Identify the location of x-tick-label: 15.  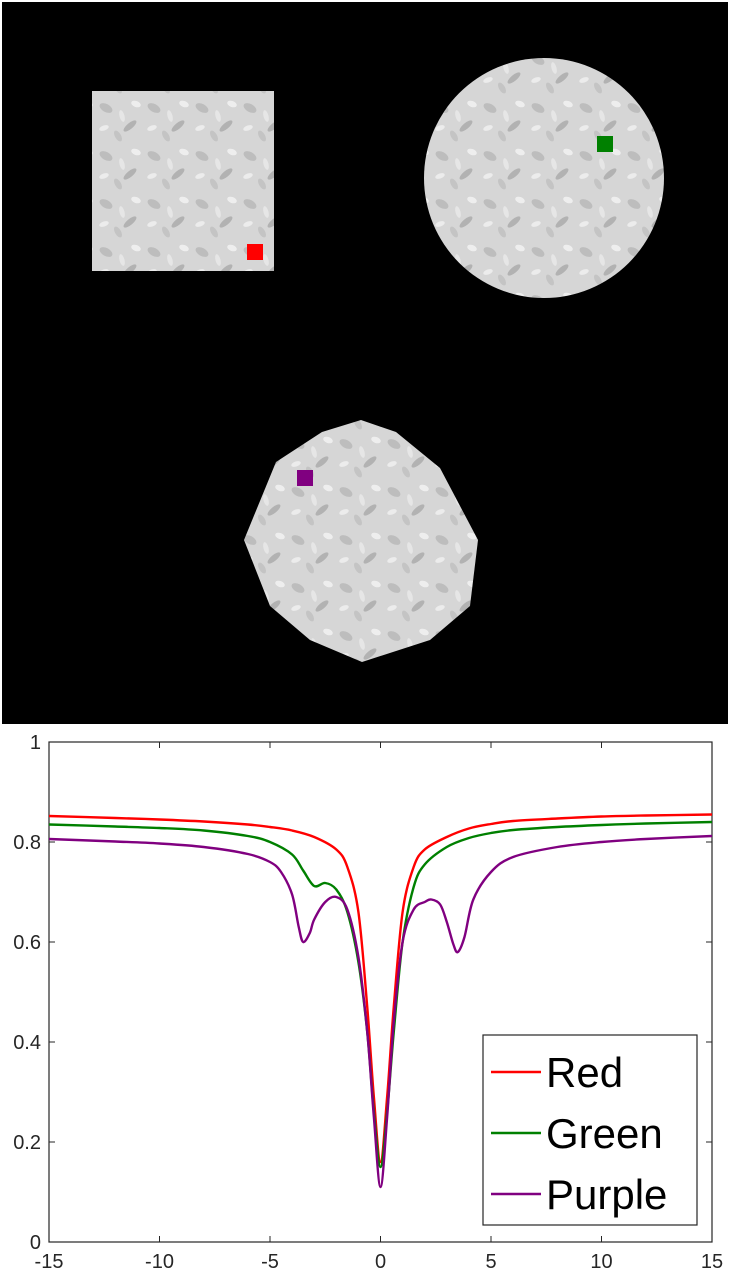
(712, 1262).